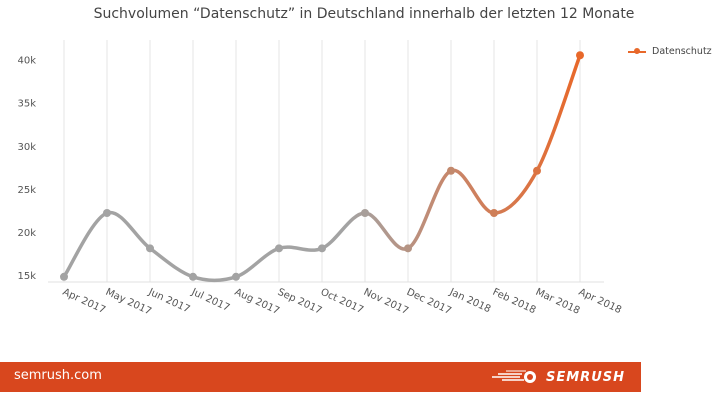  Describe the element at coordinates (58, 375) in the screenshot. I see `footer-site-label: semrush.com` at that location.